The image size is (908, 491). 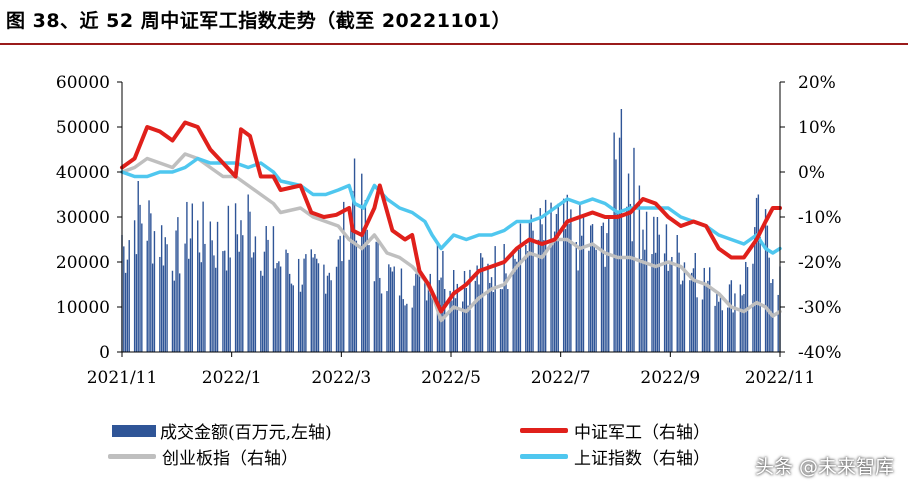 I want to click on watermark: 头条 @未来智库, so click(x=824, y=467).